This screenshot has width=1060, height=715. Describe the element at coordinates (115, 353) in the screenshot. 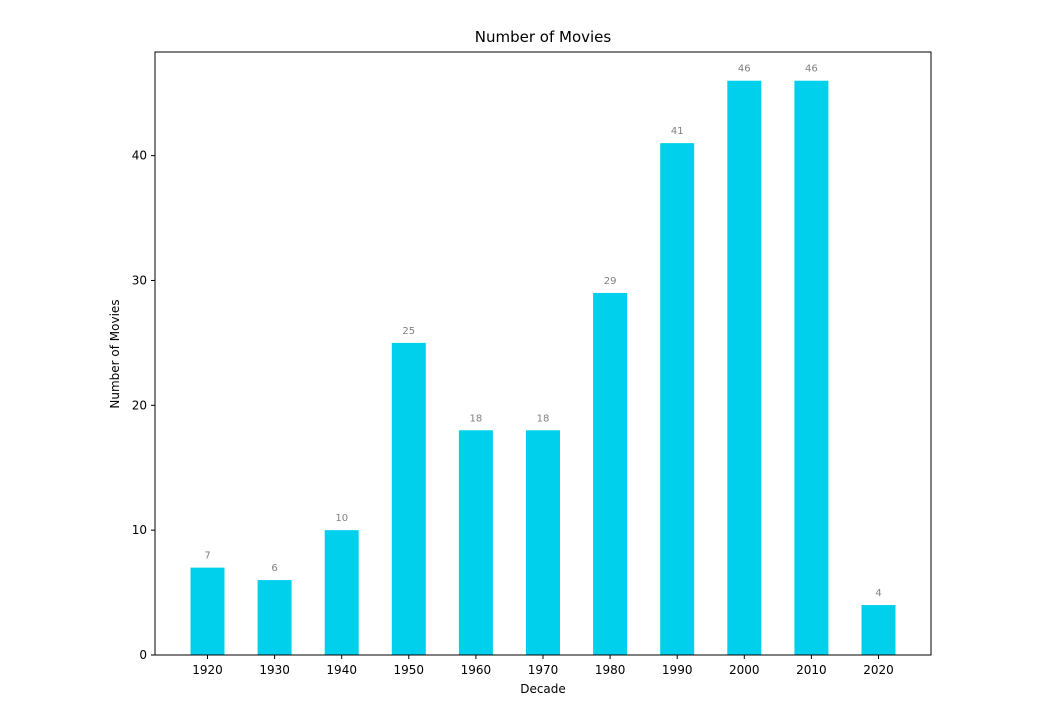

I see `y-axis-title: Number of Movies` at that location.